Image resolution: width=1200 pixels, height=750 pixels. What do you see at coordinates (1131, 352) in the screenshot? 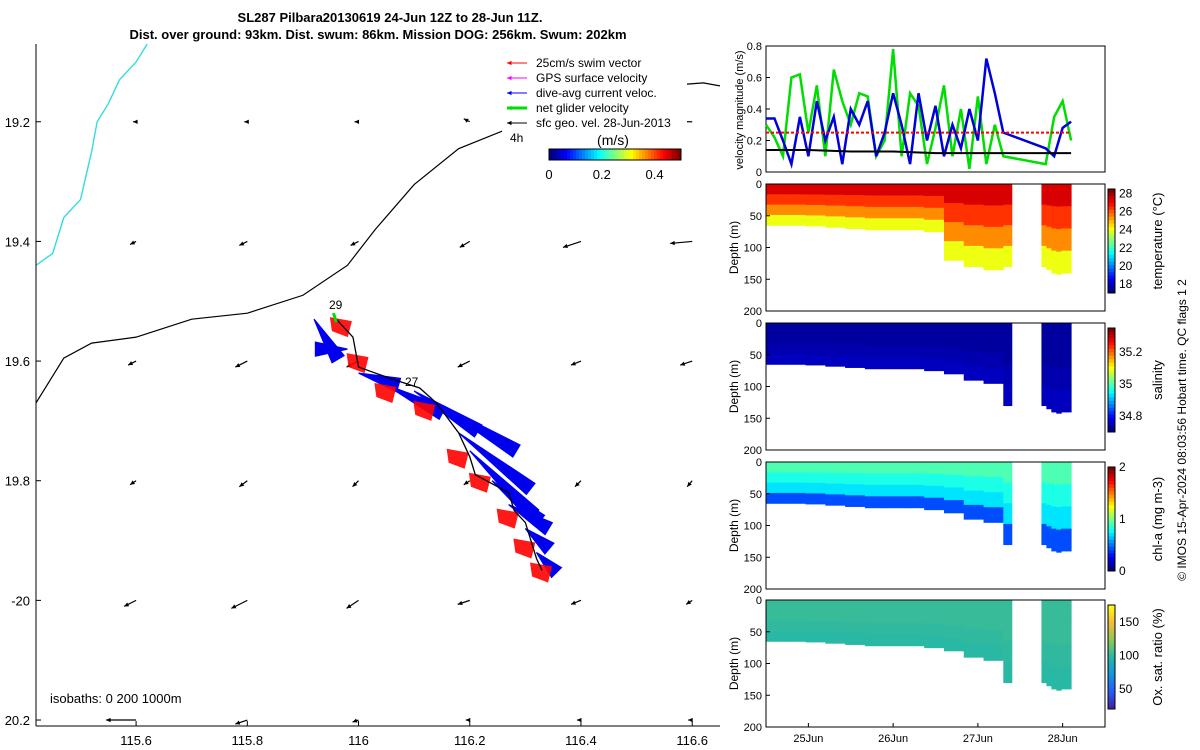
I see `salinity-cbar-tick-label: 35.2` at bounding box center [1131, 352].